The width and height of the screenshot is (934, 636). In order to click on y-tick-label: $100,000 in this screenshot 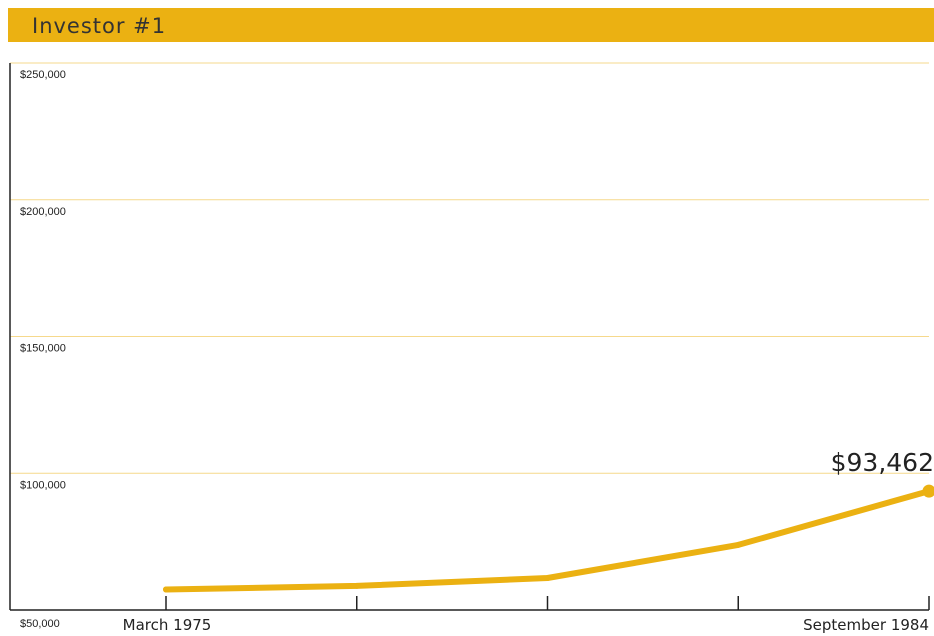, I will do `click(43, 485)`.